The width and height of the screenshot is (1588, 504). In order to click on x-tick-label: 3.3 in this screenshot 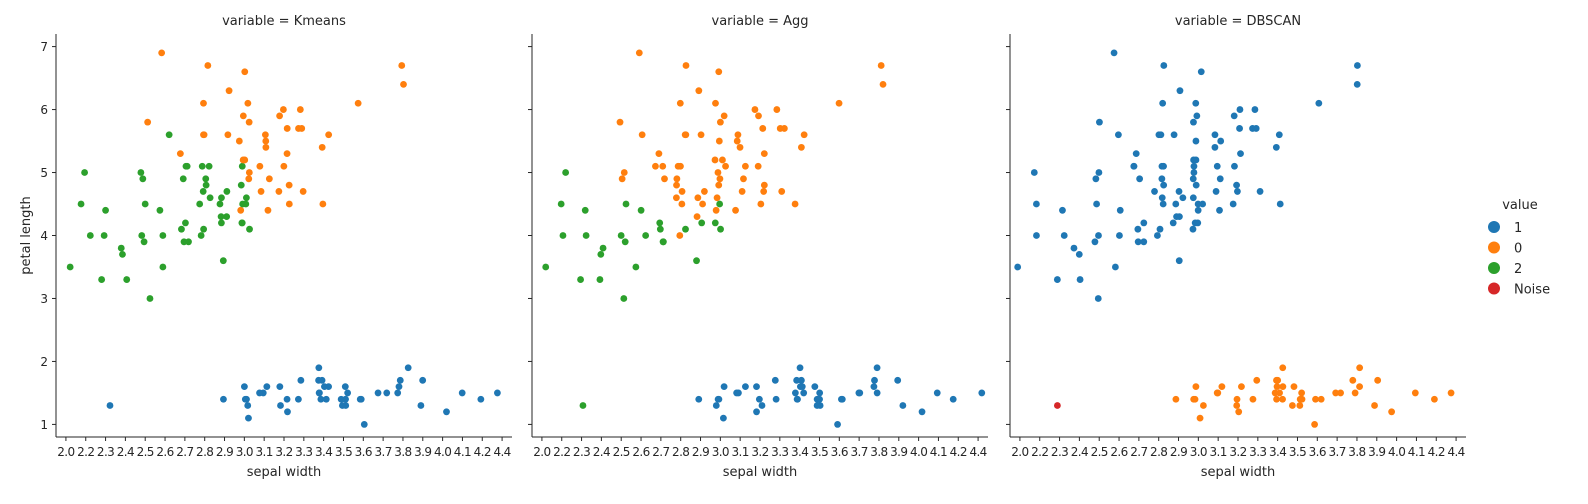, I will do `click(1257, 452)`.